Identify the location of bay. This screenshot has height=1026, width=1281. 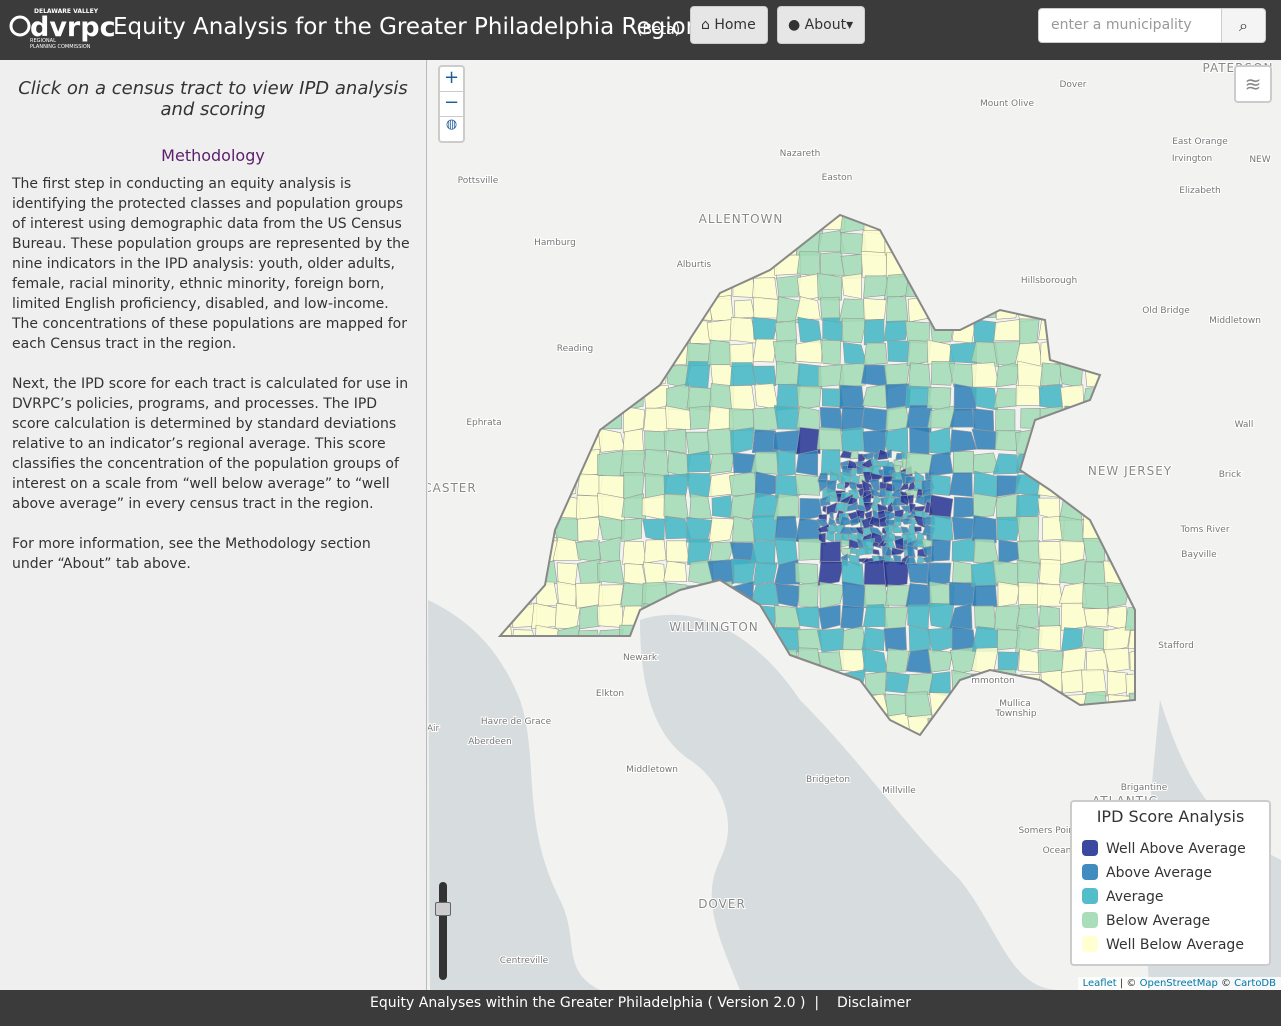
(850, 802).